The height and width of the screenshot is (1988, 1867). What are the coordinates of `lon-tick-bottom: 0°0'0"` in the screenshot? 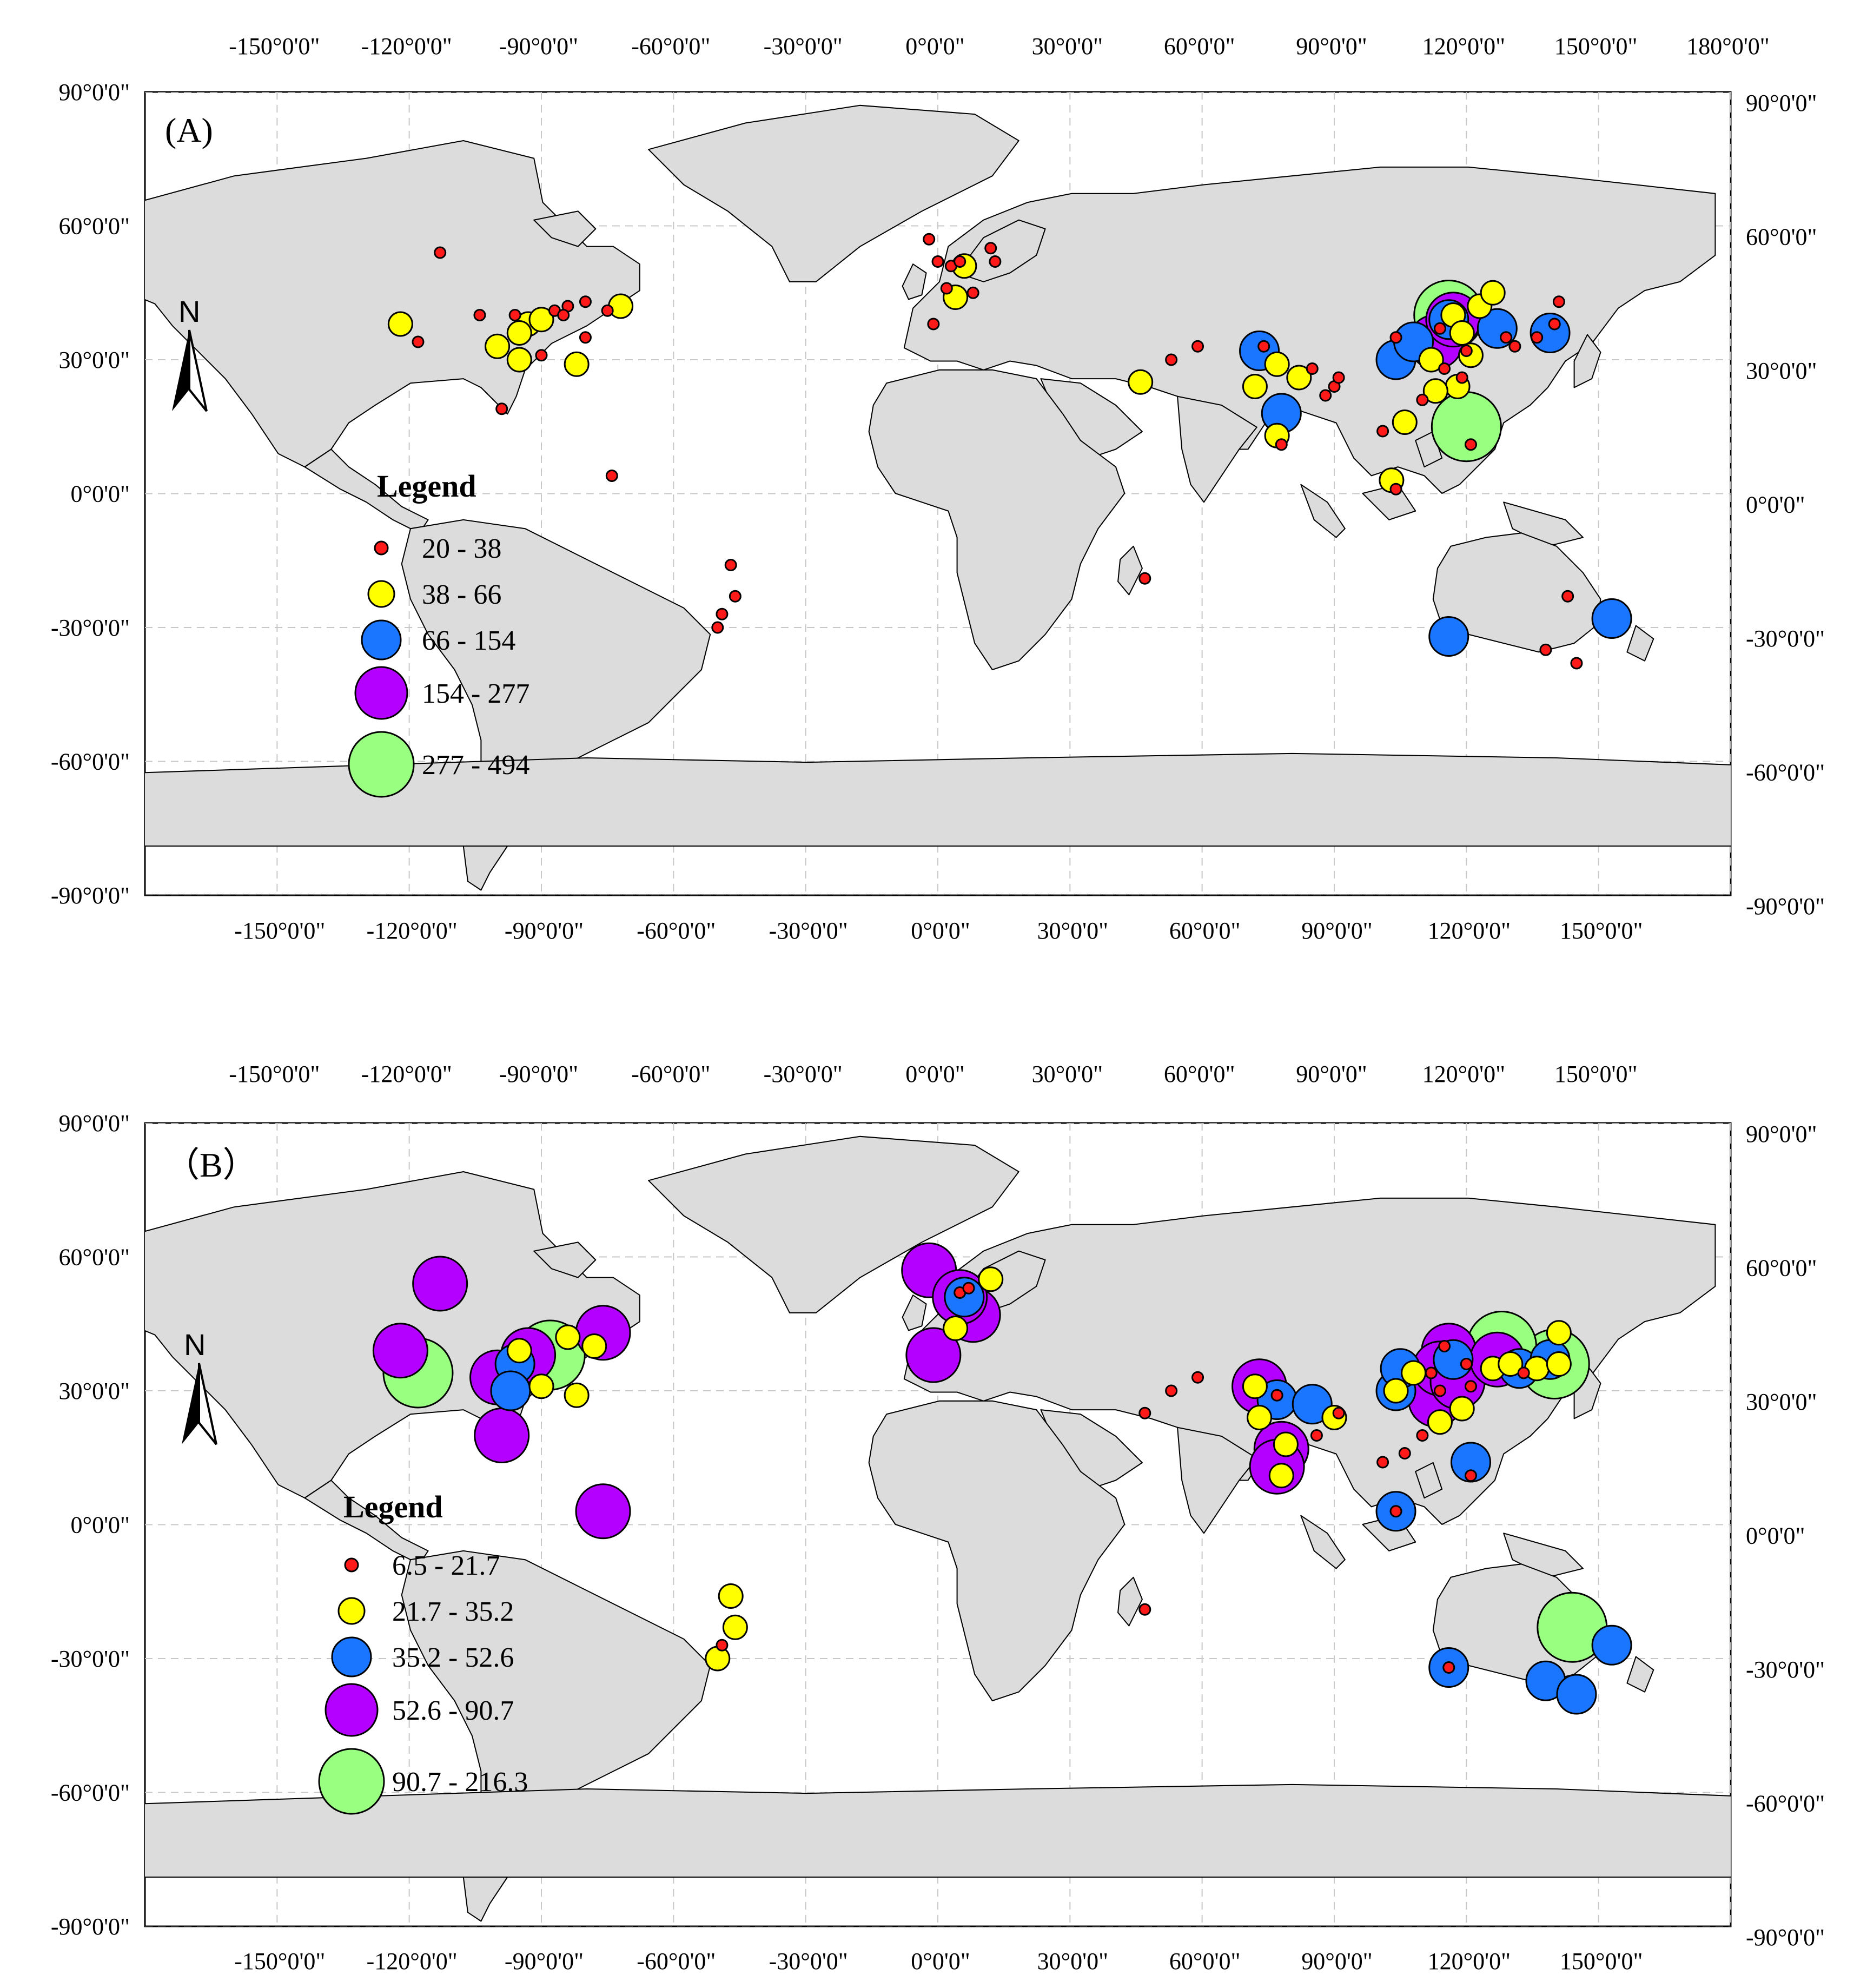 It's located at (940, 931).